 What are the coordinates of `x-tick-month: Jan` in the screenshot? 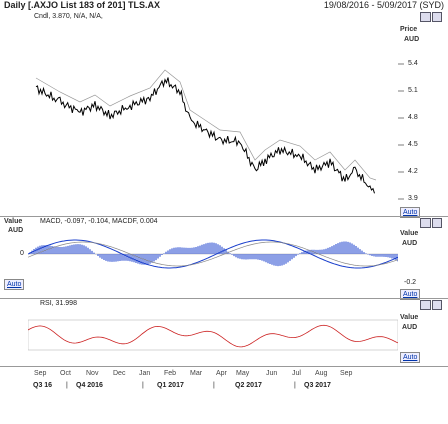 It's located at (145, 373).